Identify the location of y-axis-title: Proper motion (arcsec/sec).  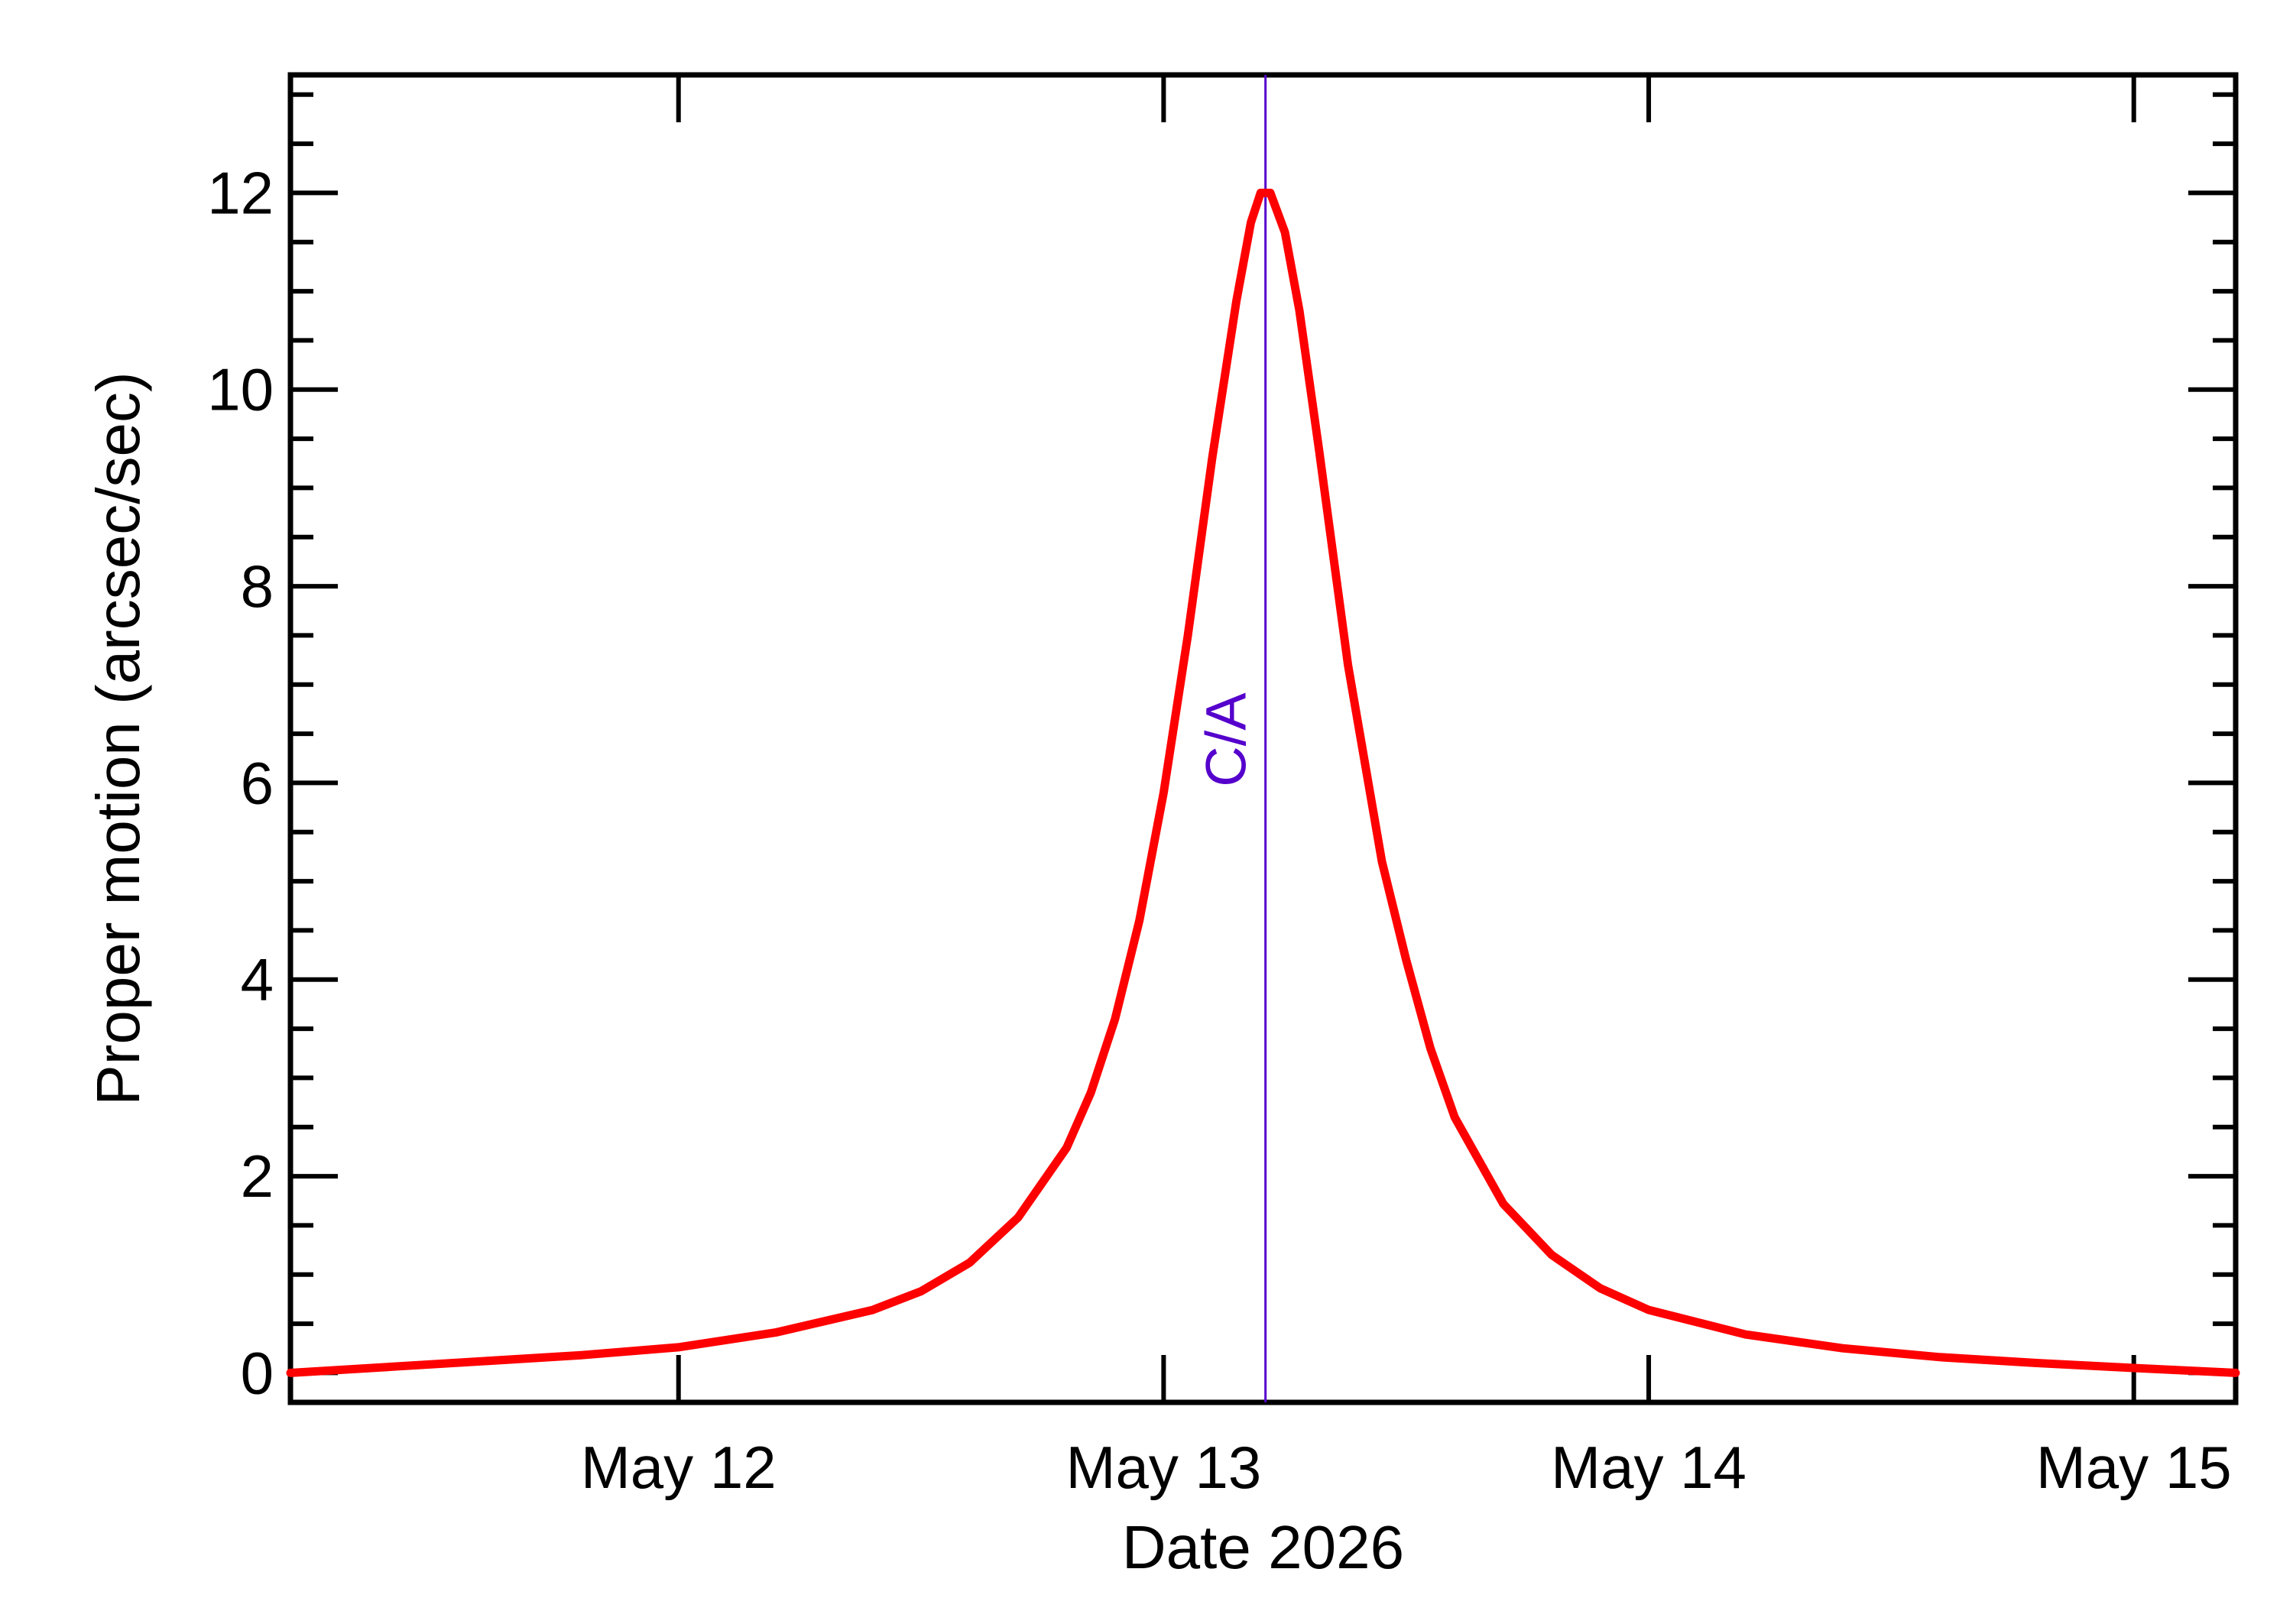
(118, 738).